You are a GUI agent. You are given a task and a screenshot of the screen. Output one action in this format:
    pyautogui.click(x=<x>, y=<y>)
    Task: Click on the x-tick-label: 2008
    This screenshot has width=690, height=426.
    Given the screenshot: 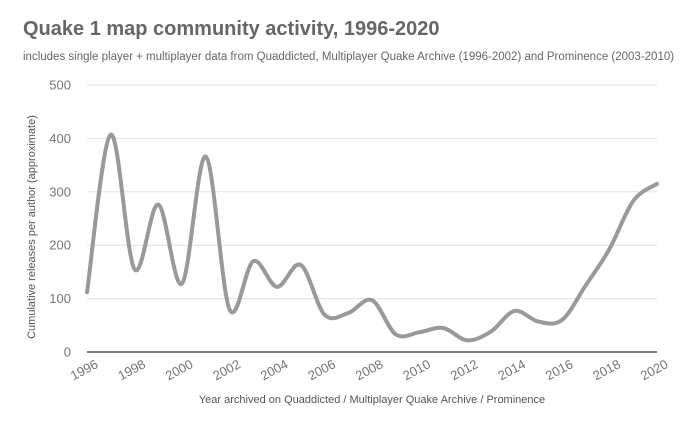 What is the action you would take?
    pyautogui.click(x=369, y=369)
    